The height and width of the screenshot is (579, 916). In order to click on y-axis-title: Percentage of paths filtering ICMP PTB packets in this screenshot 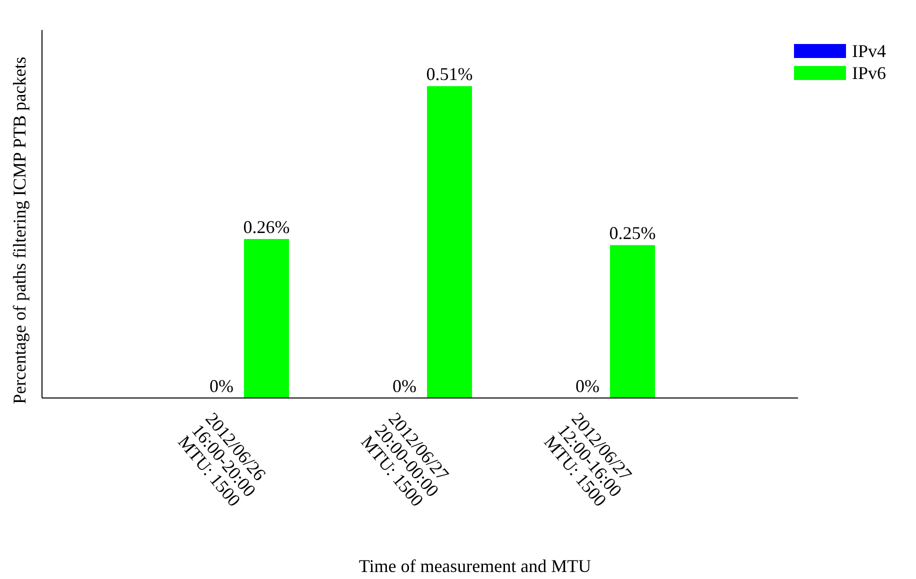, I will do `click(19, 230)`.